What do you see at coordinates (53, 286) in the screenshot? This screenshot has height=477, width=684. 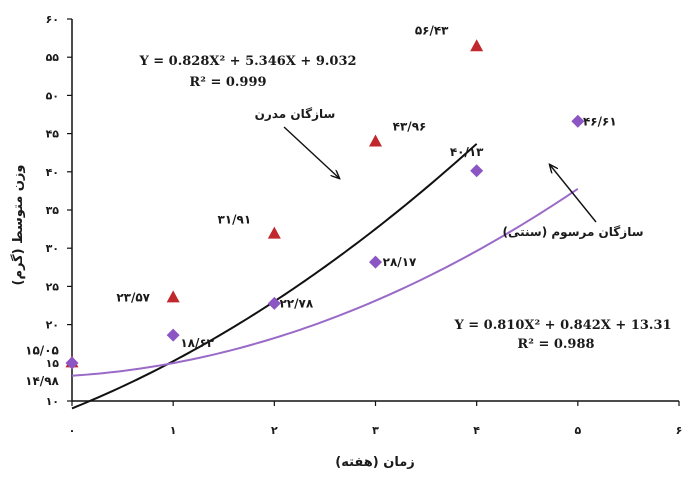 I see `y-tick-label: ۲۵` at bounding box center [53, 286].